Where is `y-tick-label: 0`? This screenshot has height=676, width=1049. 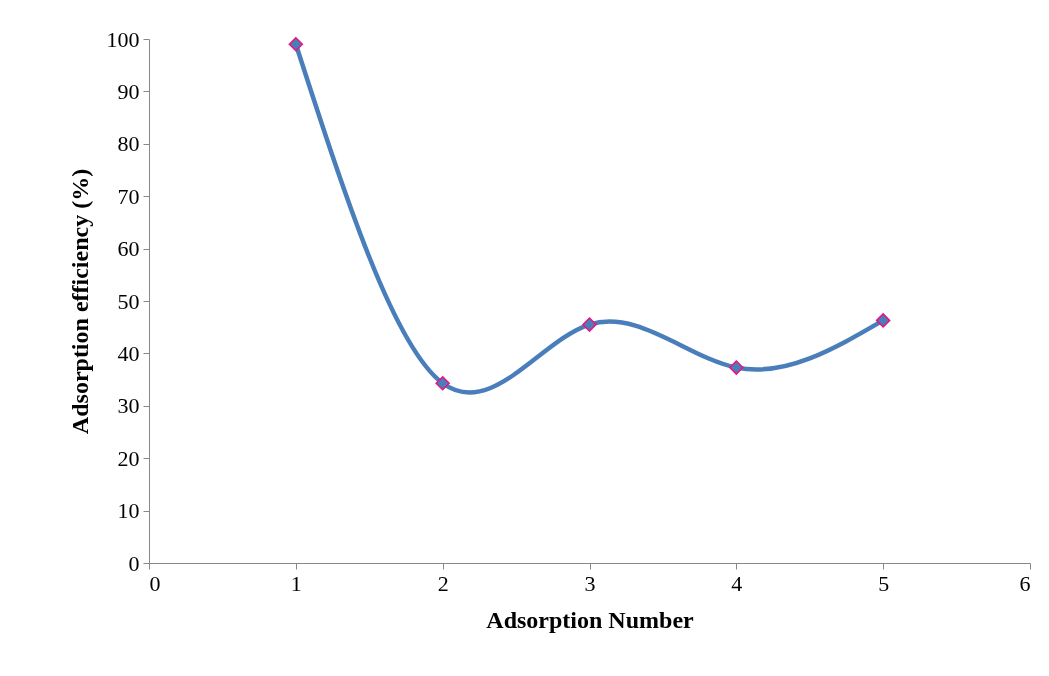 y-tick-label: 0 is located at coordinates (134, 563).